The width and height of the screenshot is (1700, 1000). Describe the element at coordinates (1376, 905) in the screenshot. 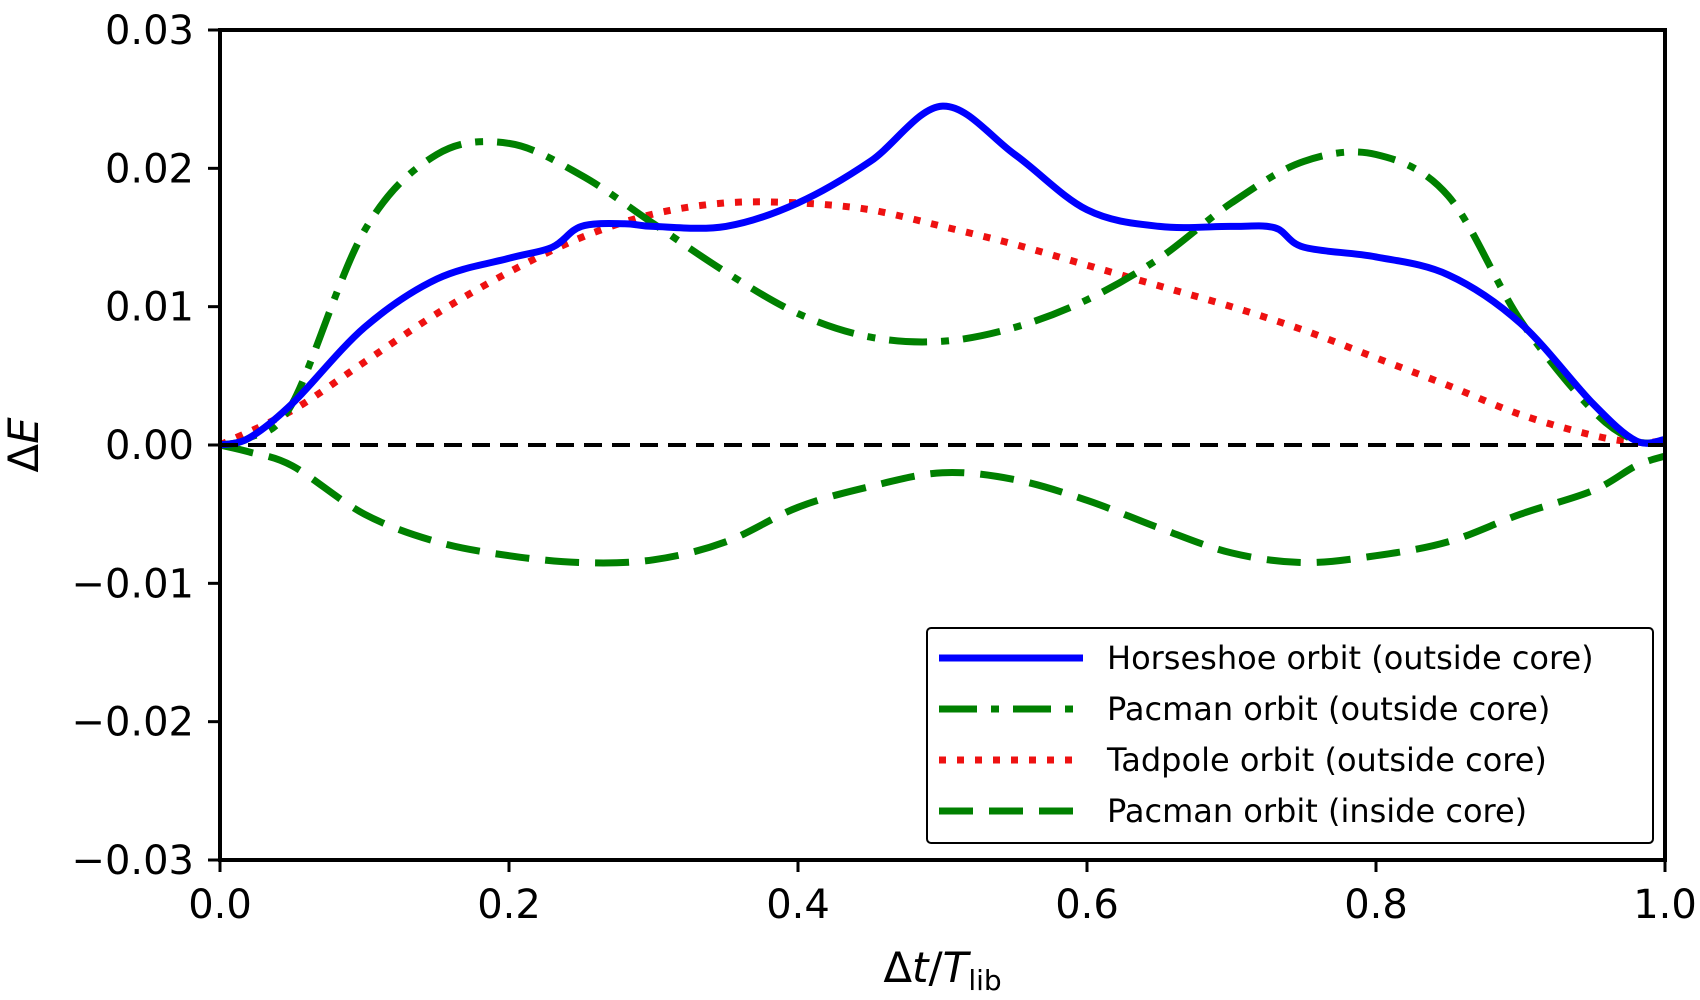

I see `x-tick-label: 0.8` at that location.